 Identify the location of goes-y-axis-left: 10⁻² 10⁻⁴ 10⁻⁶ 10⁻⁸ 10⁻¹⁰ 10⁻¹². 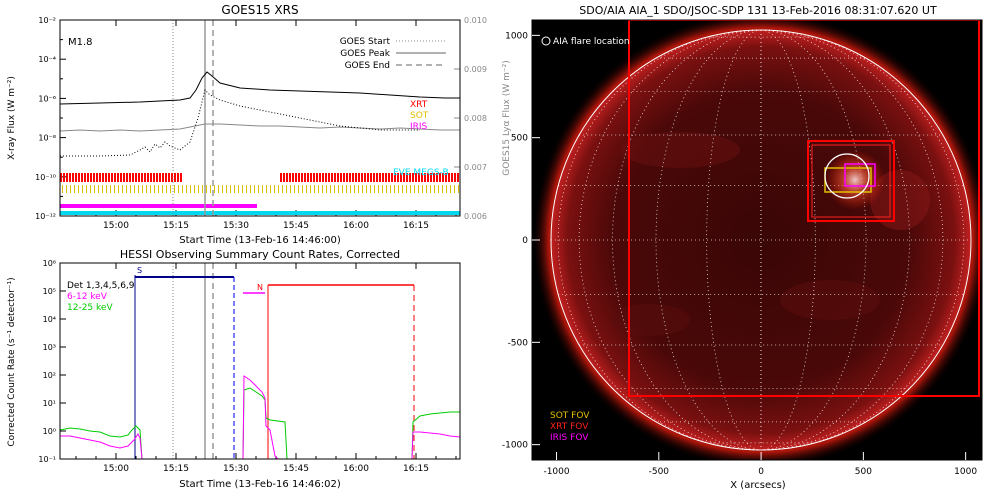
(50, 118).